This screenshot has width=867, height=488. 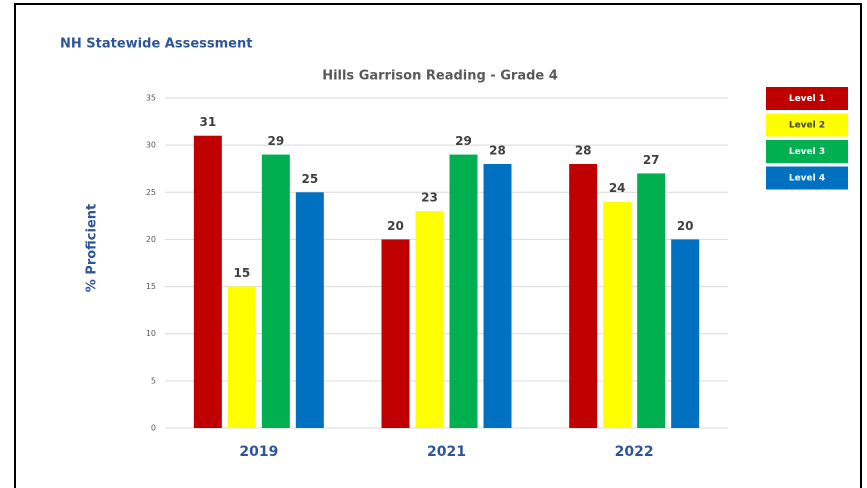 What do you see at coordinates (153, 428) in the screenshot?
I see `y-tick-label: 0` at bounding box center [153, 428].